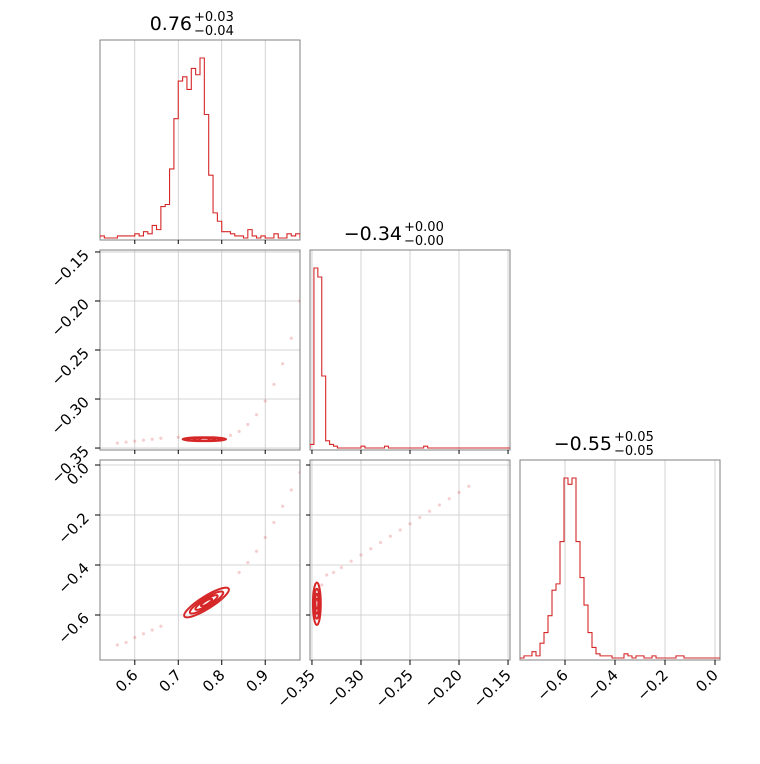 The width and height of the screenshot is (760, 764). I want to click on y-tick-label: −0.30, so click(70, 415).